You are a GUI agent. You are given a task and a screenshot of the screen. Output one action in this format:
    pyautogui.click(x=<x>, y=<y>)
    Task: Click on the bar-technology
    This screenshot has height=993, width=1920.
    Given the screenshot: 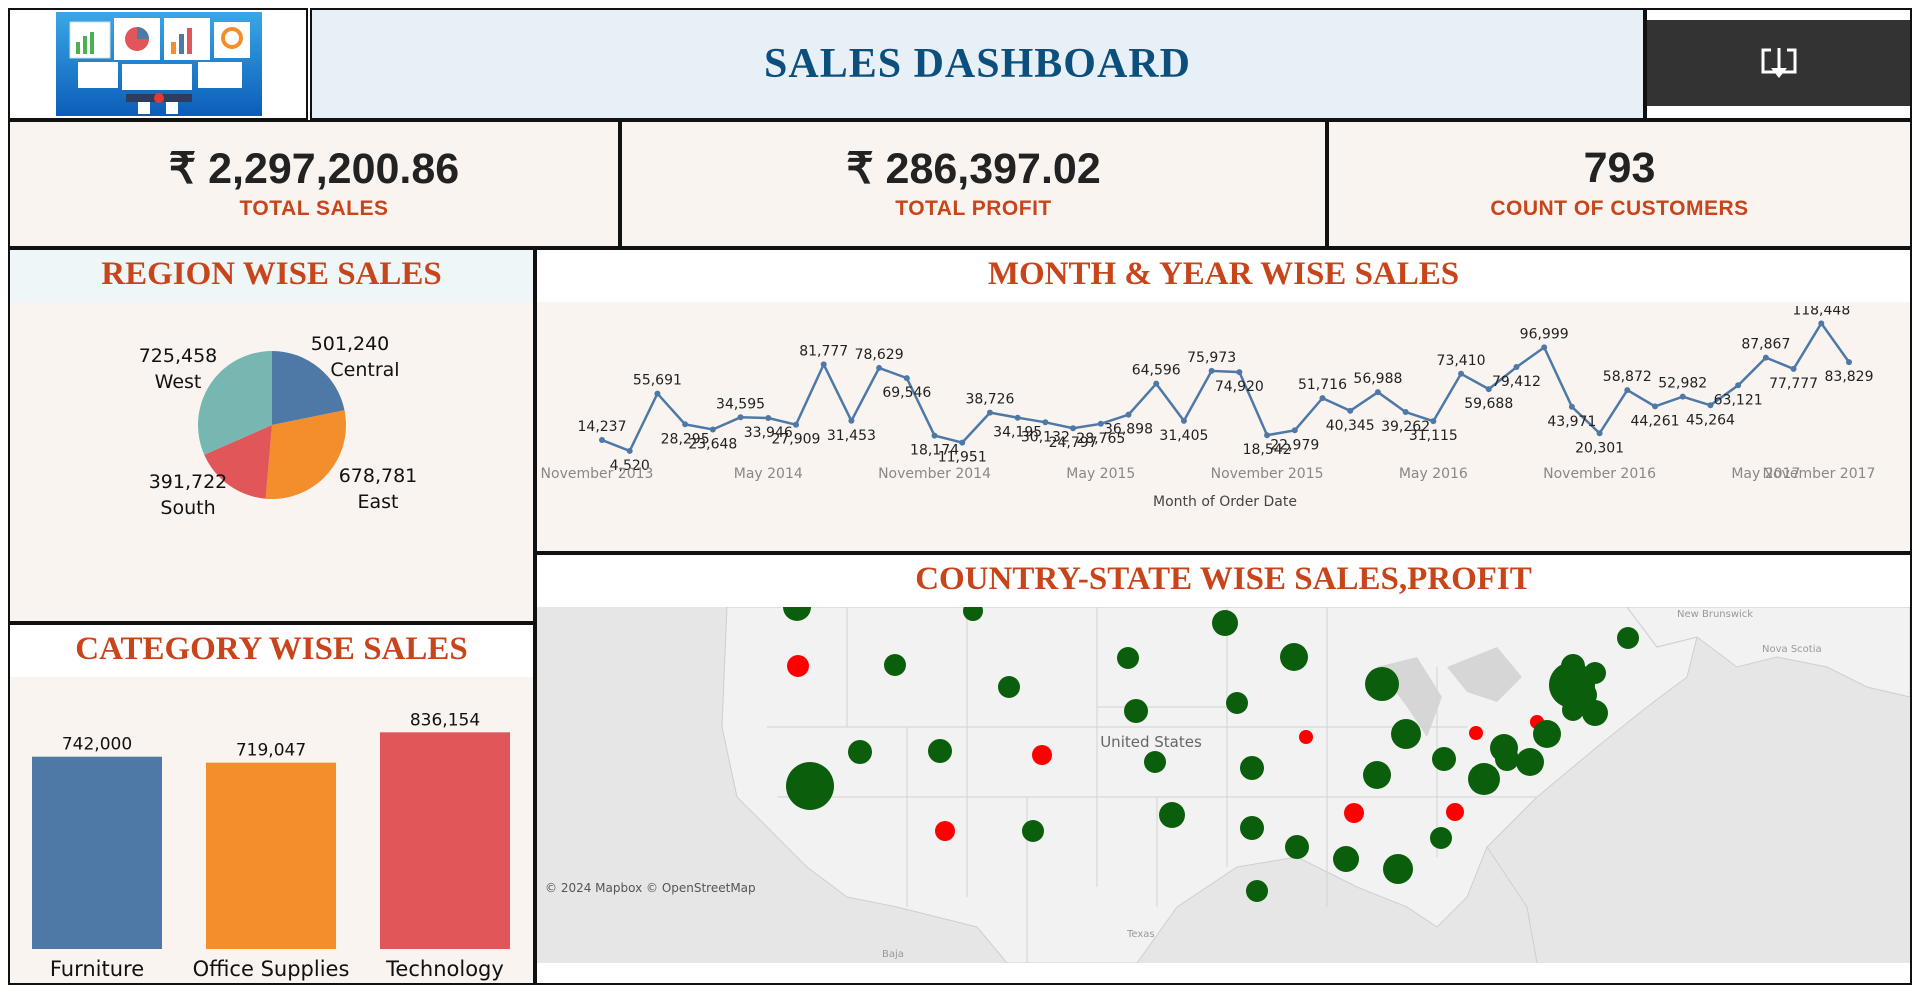 What is the action you would take?
    pyautogui.click(x=445, y=840)
    